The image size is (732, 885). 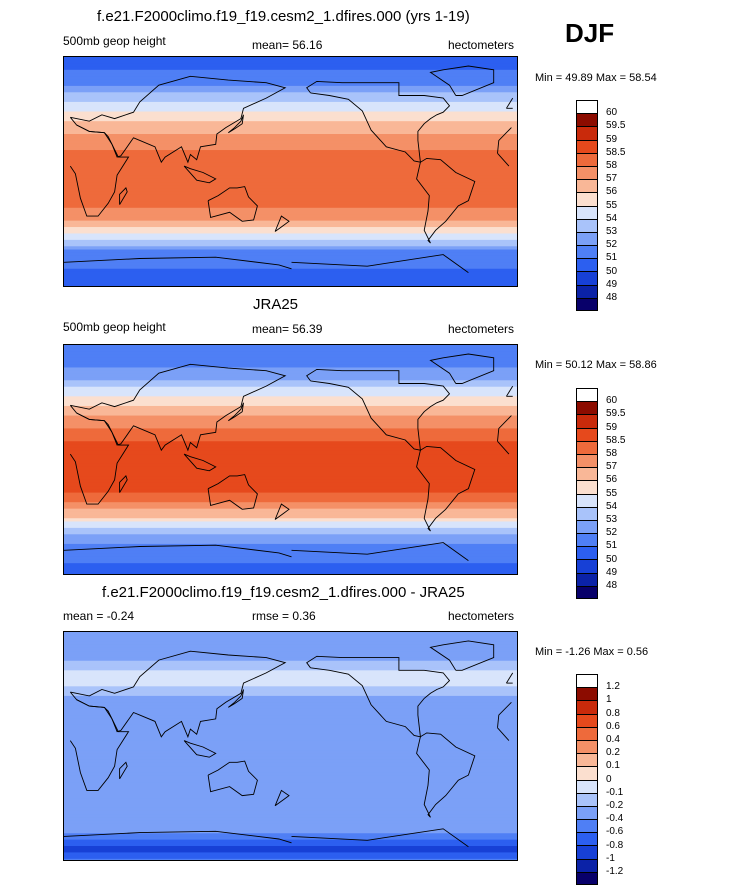 I want to click on colorbar-label: 1.2, so click(x=613, y=687).